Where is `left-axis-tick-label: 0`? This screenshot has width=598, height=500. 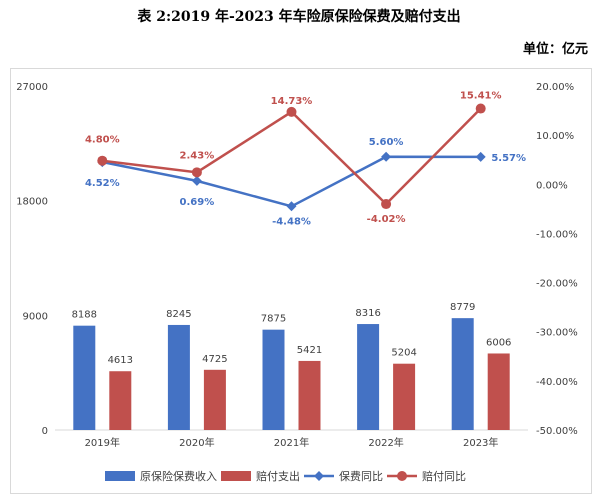 left-axis-tick-label: 0 is located at coordinates (45, 431).